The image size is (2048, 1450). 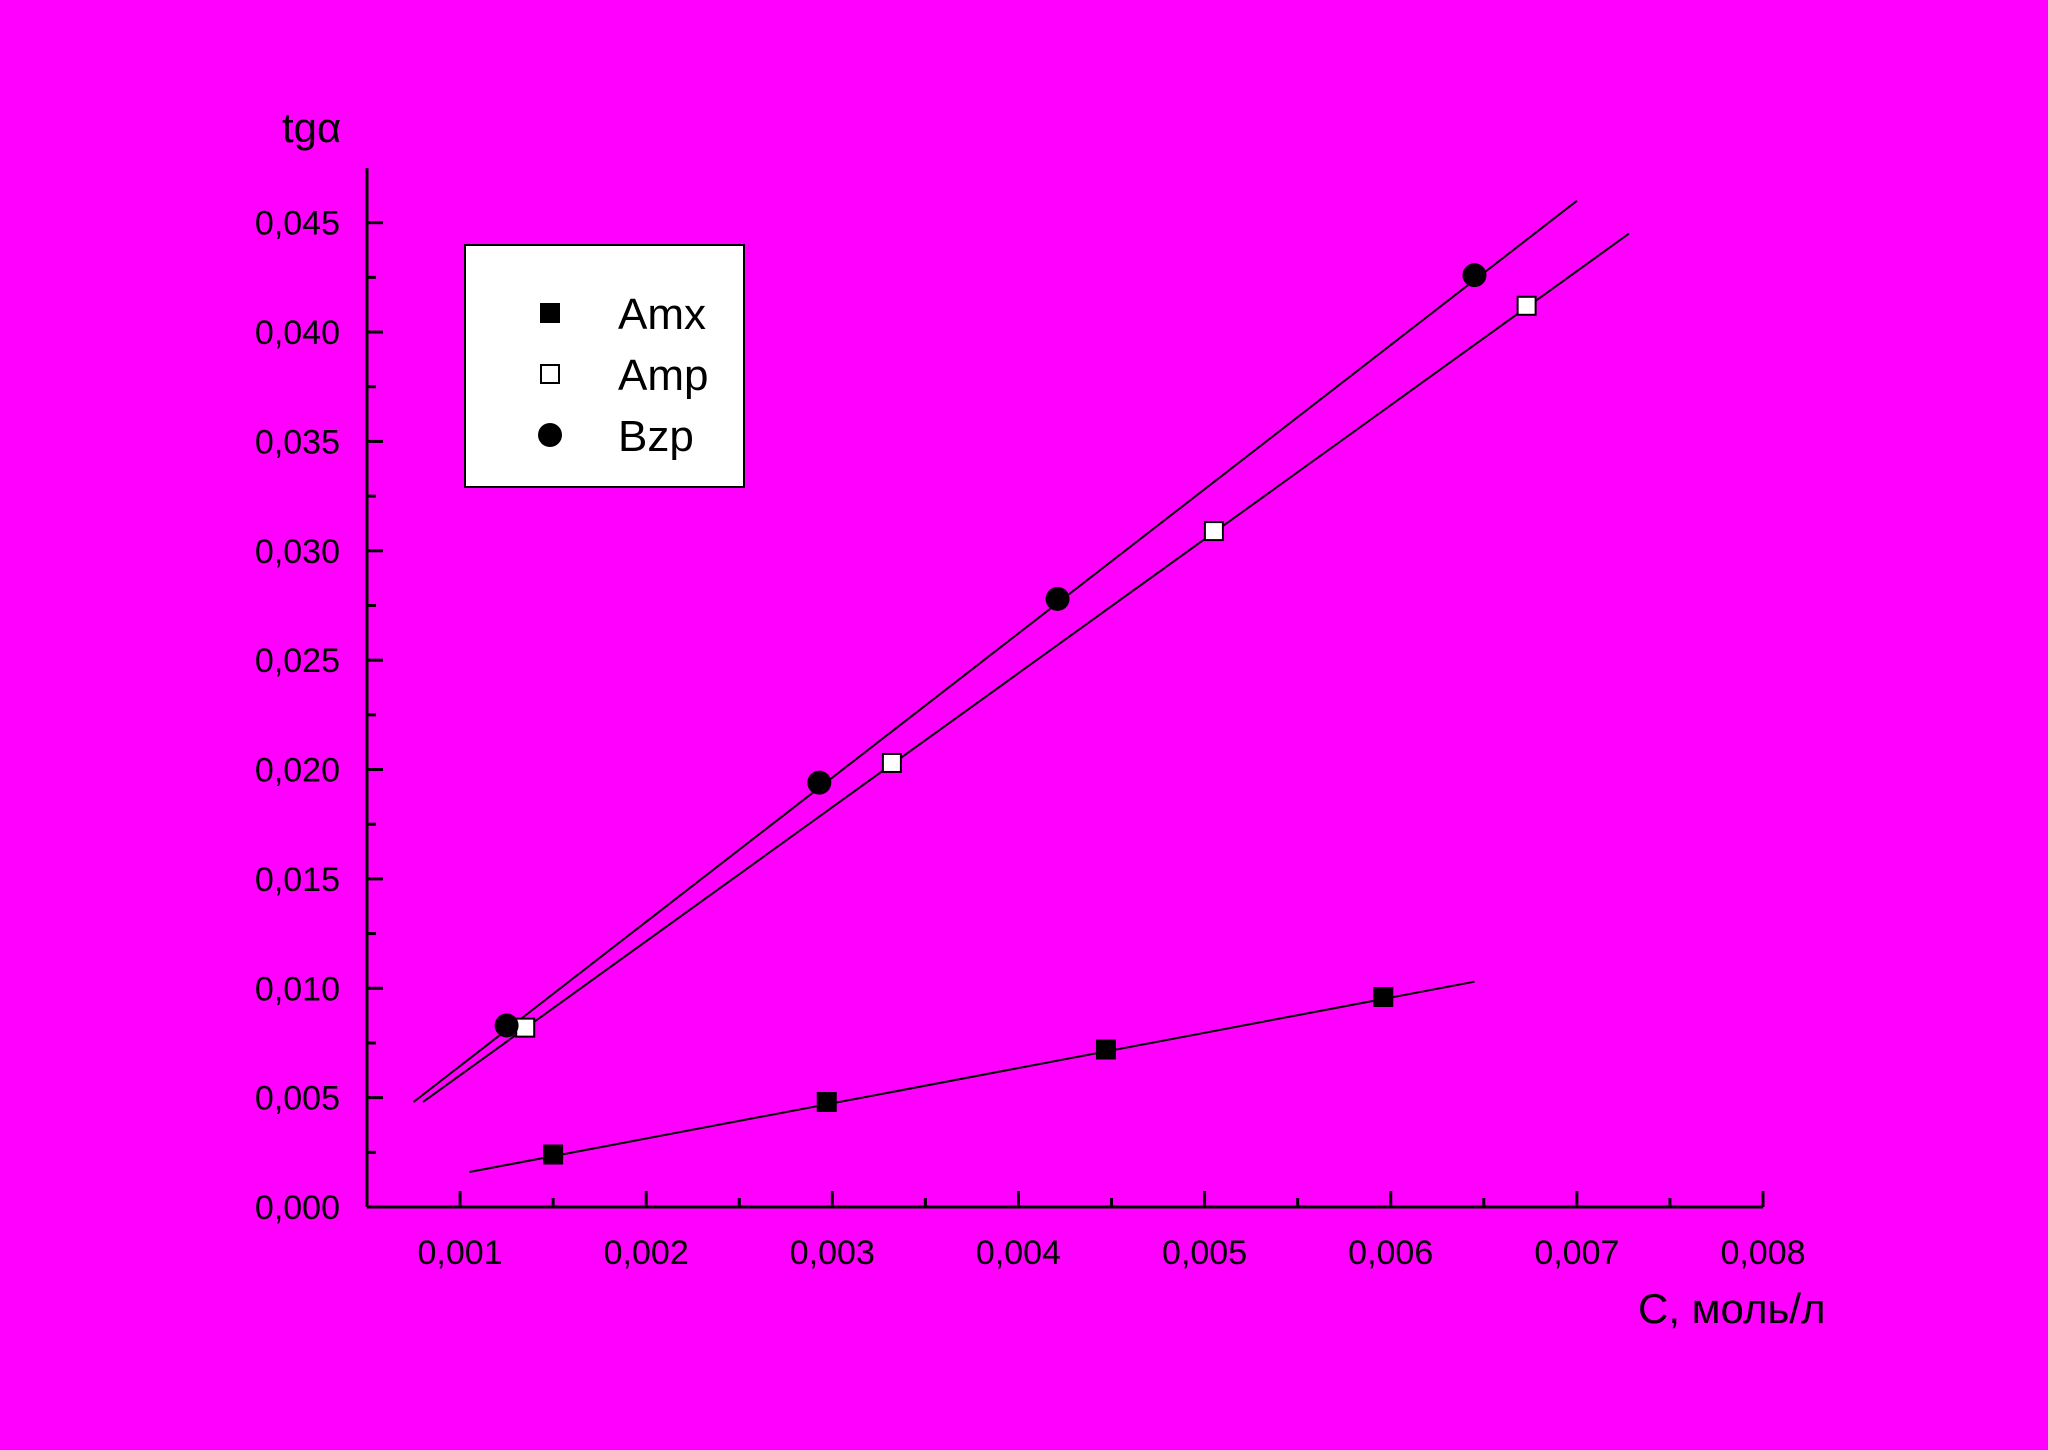 I want to click on x-tick-label: 0,004, so click(x=1018, y=1253).